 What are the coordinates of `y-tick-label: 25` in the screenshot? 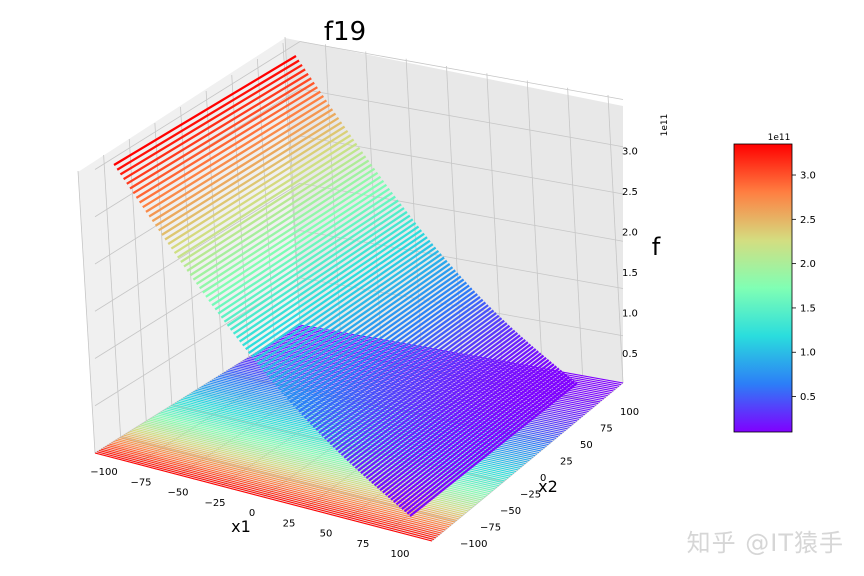 It's located at (566, 462).